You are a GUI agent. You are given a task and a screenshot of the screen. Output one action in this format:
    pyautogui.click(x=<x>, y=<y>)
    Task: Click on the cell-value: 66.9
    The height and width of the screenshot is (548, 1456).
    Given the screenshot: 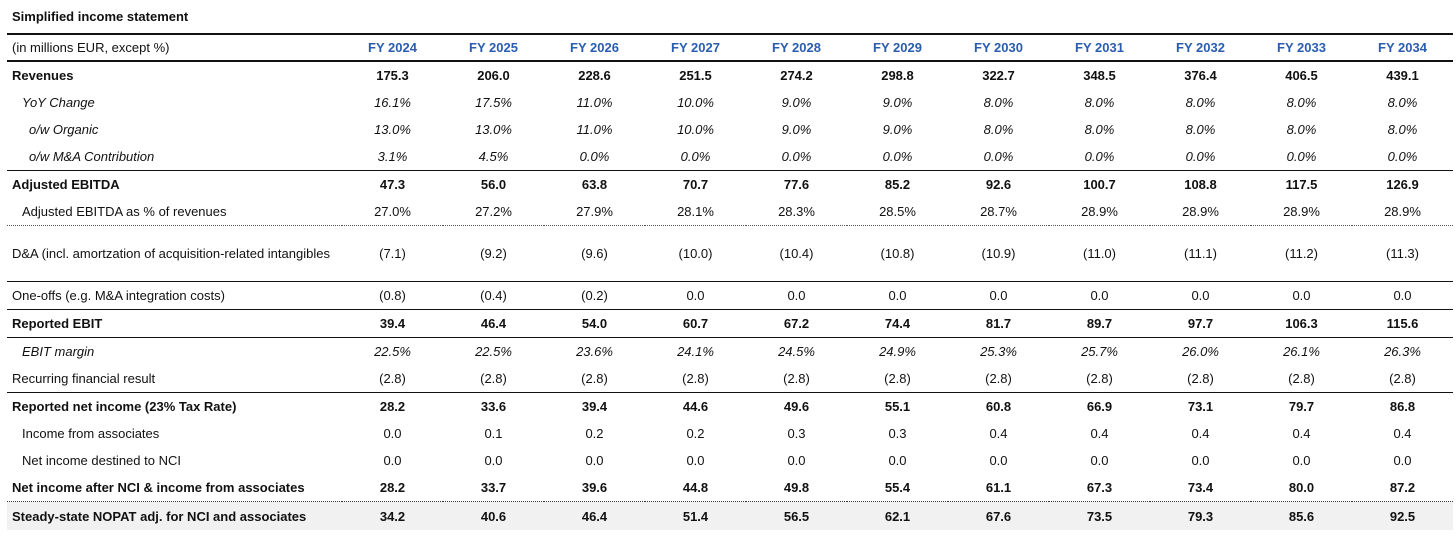 What is the action you would take?
    pyautogui.click(x=1099, y=406)
    